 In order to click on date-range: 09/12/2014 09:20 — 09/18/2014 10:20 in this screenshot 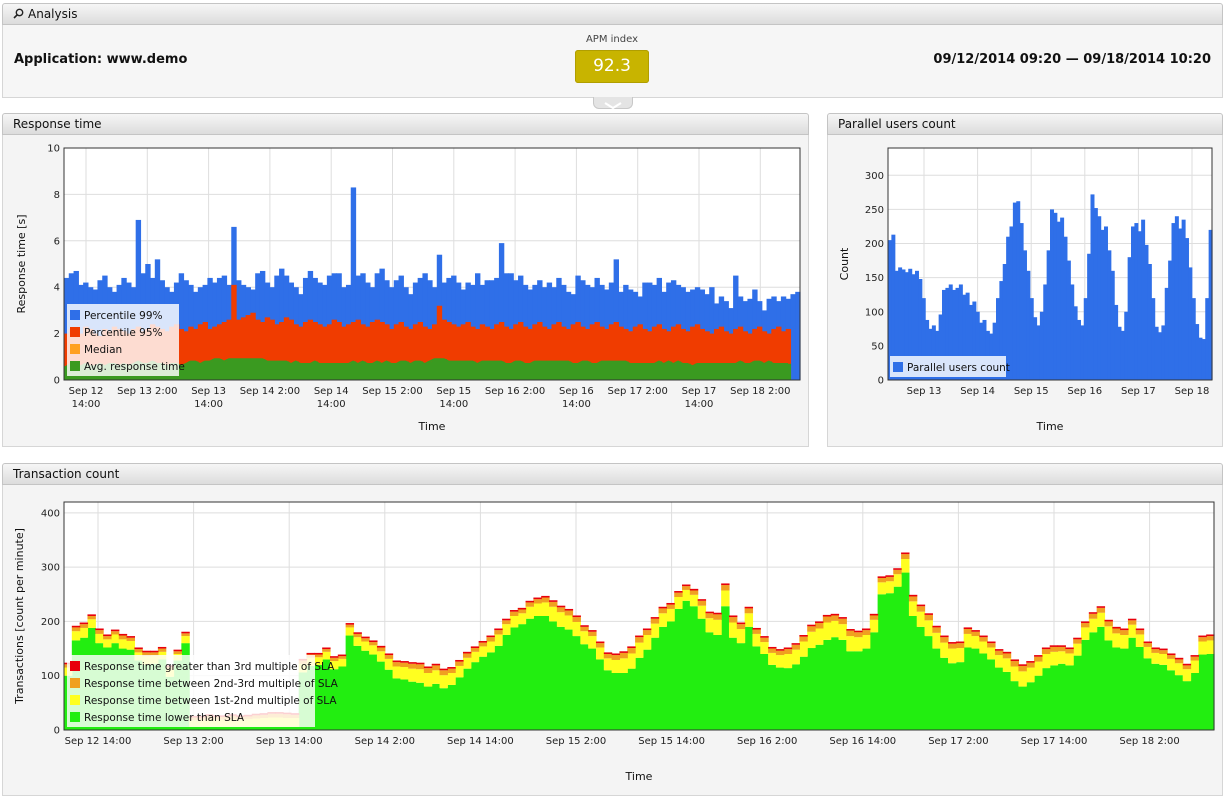, I will do `click(1072, 59)`.